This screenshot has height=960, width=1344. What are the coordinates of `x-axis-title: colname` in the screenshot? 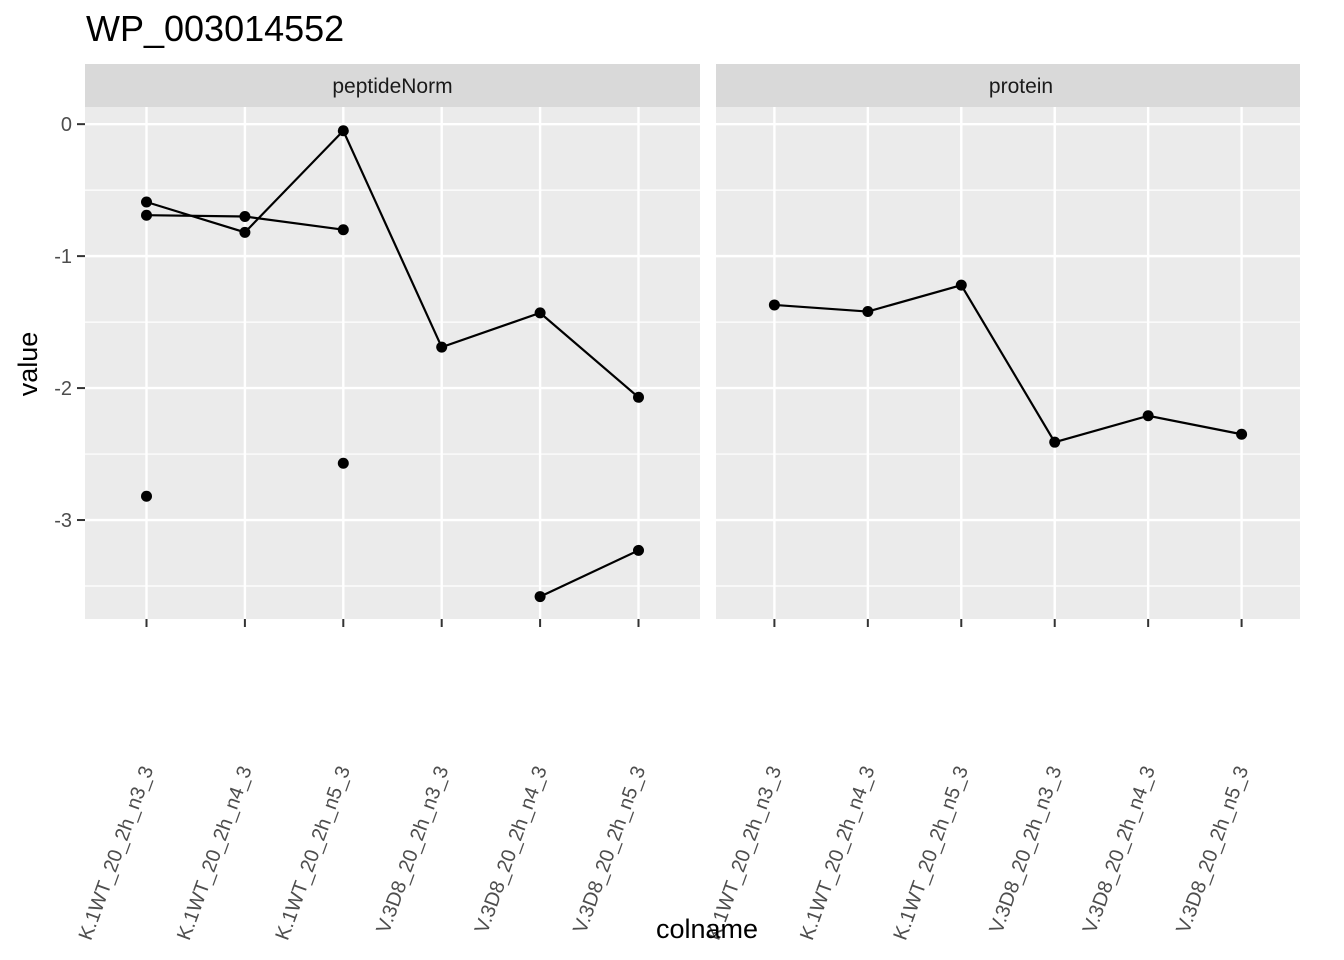 It's located at (707, 929).